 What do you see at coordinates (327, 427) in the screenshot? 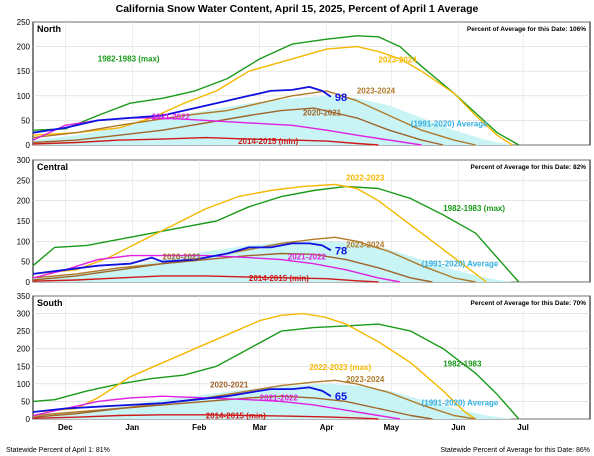
I see `x-tick-label: Apr` at bounding box center [327, 427].